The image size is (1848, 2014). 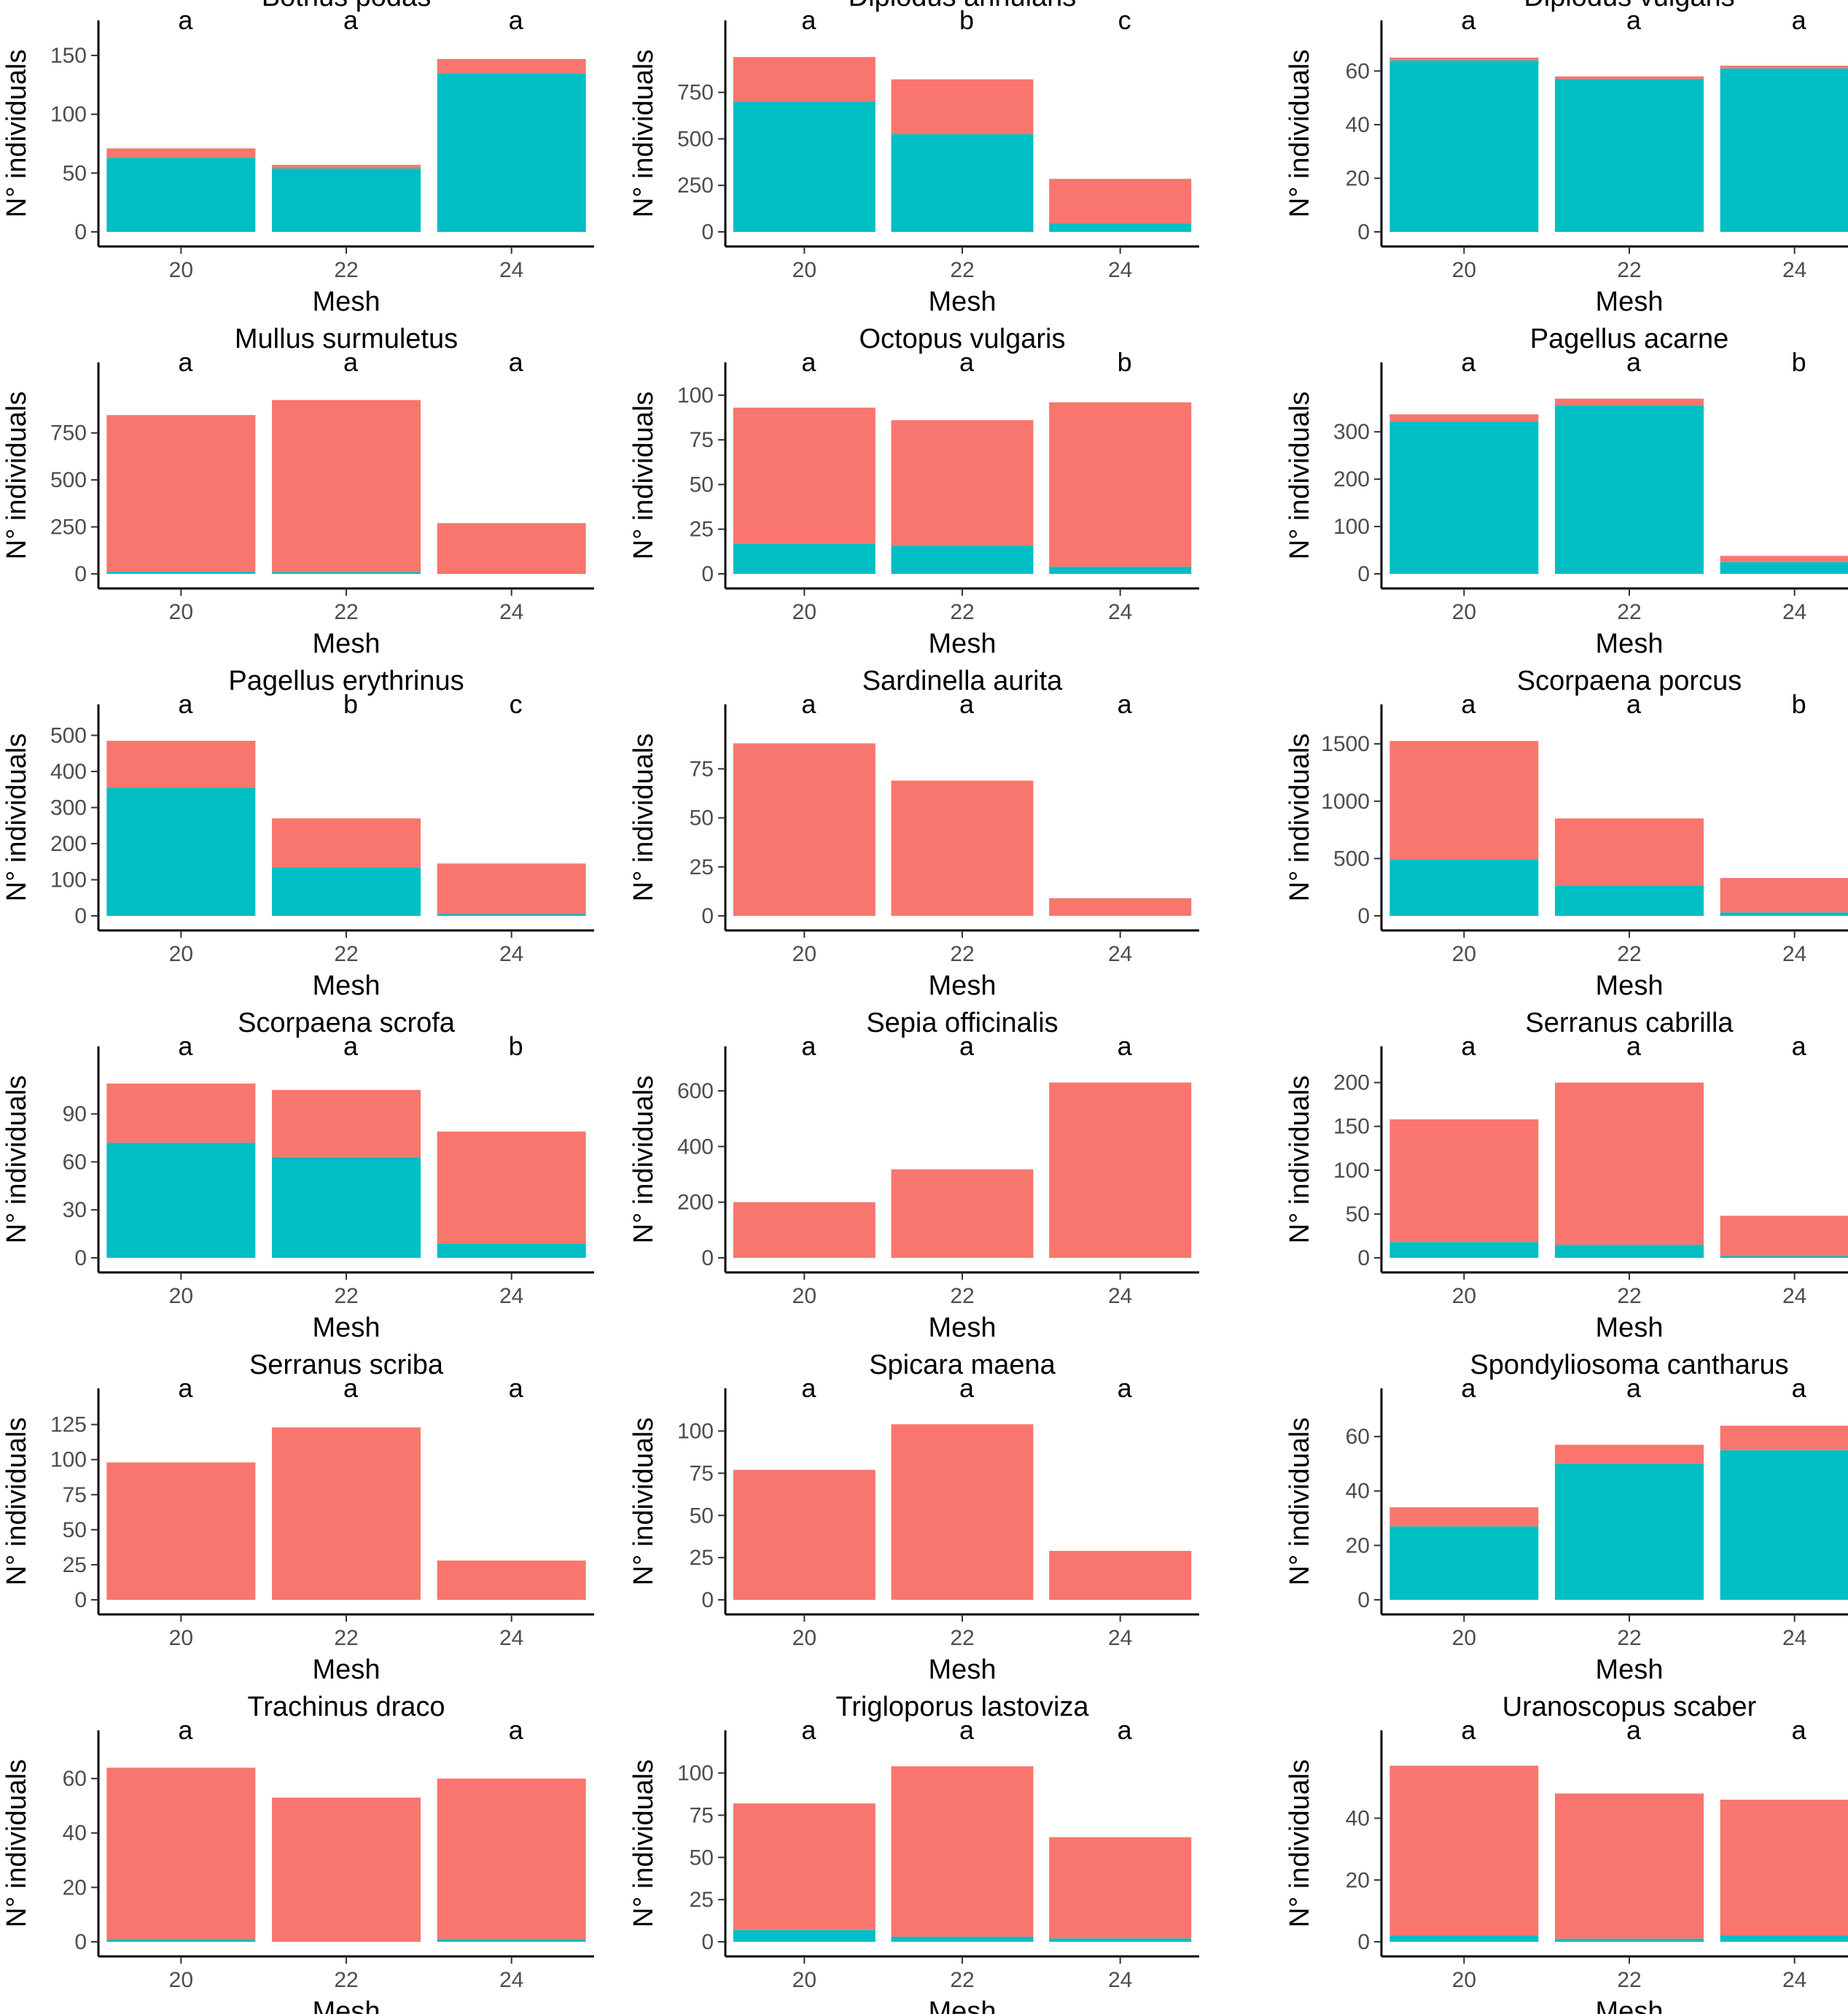 I want to click on panel-title: Octopus vulgaris, so click(x=962, y=339).